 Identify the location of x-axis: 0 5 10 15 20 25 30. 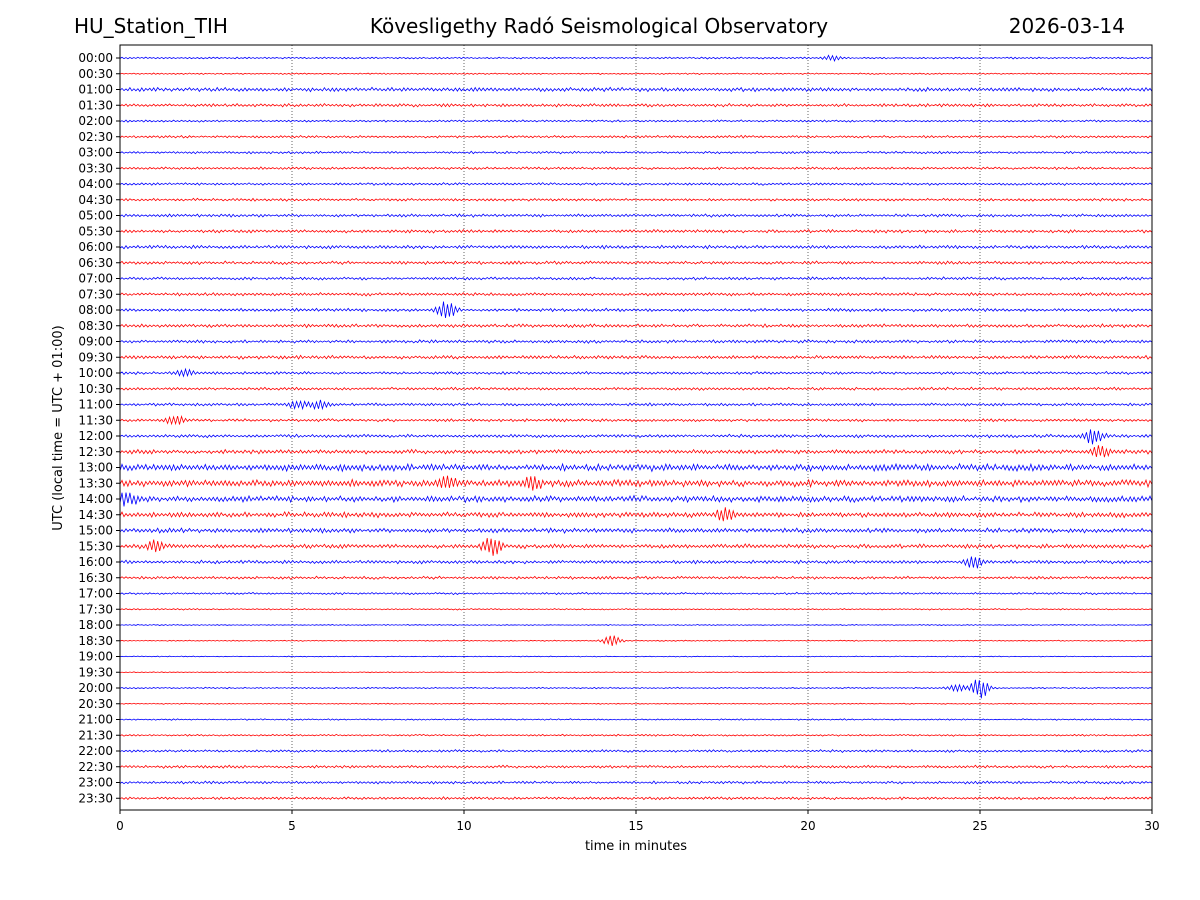
(638, 821).